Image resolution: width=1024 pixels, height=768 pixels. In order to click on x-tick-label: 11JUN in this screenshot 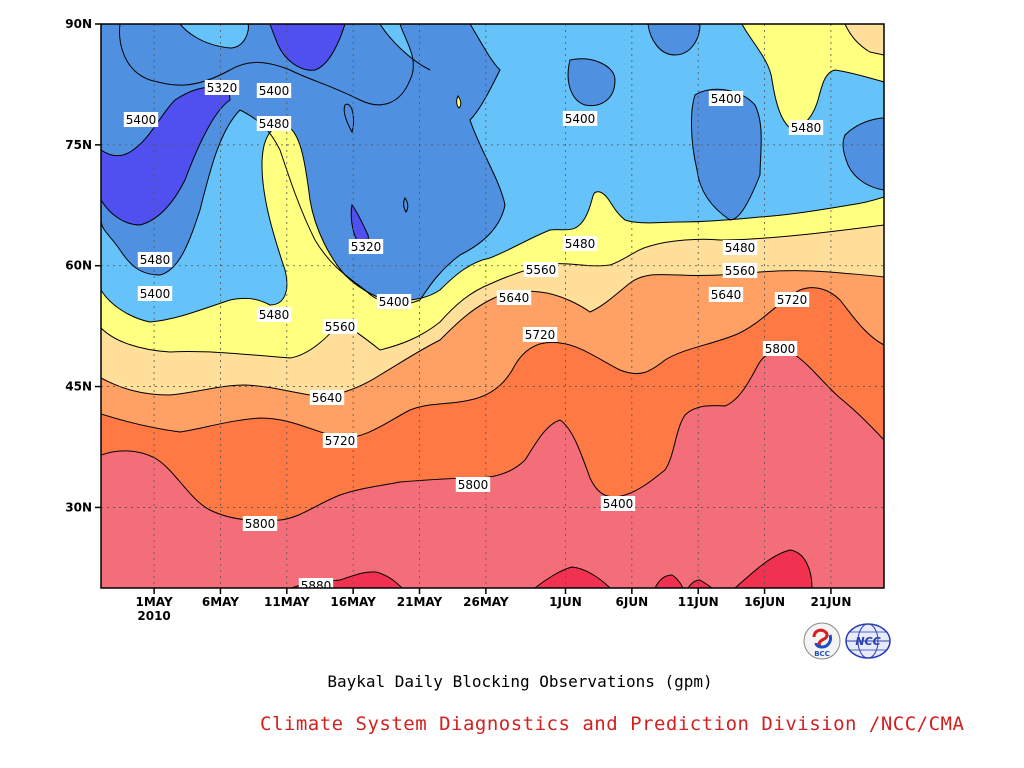, I will do `click(698, 602)`.